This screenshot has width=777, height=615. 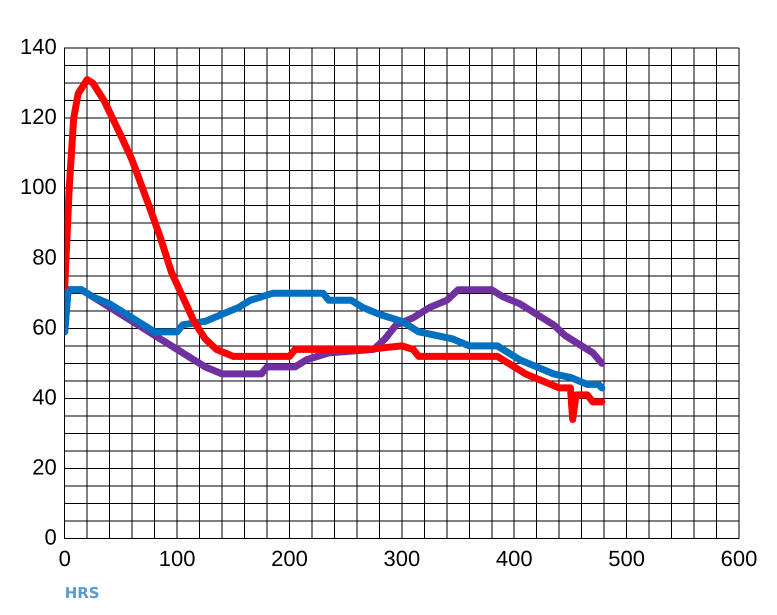 What do you see at coordinates (44, 397) in the screenshot?
I see `y-tick-label: 40` at bounding box center [44, 397].